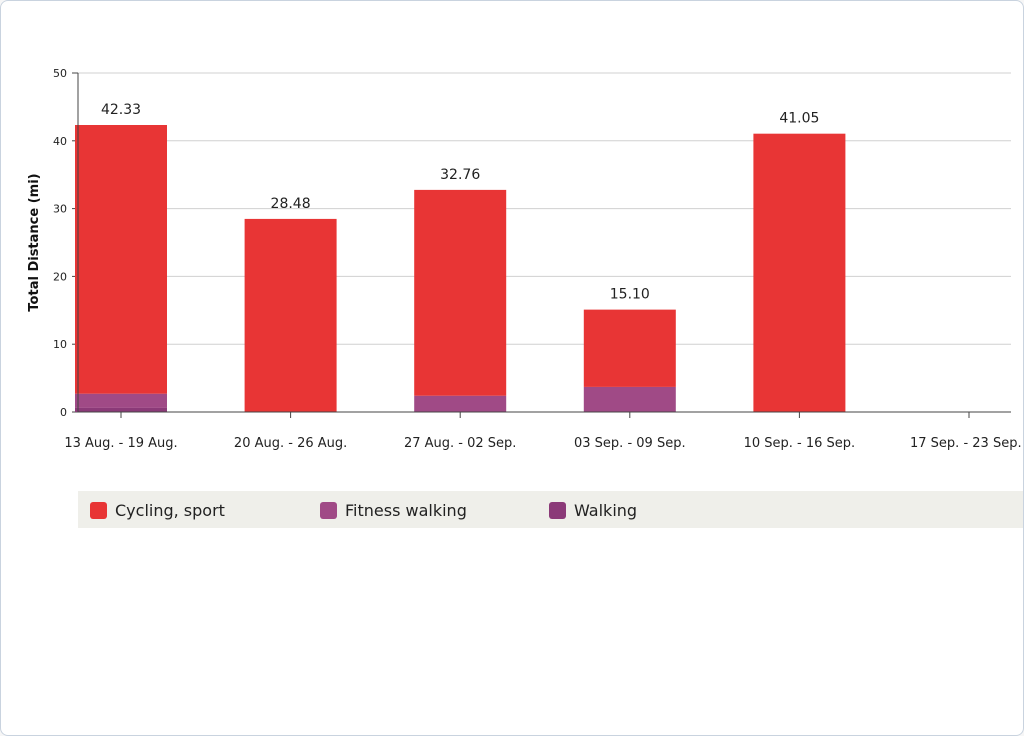 This screenshot has height=736, width=1024. Describe the element at coordinates (60, 141) in the screenshot. I see `y-tick-label: 40` at that location.